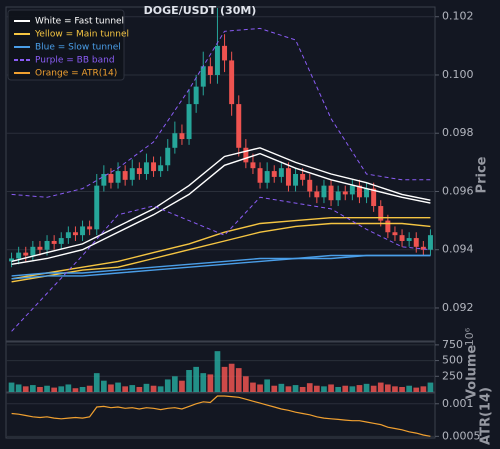  What do you see at coordinates (75, 61) in the screenshot?
I see `legend-label: Purple = BB band` at bounding box center [75, 61].